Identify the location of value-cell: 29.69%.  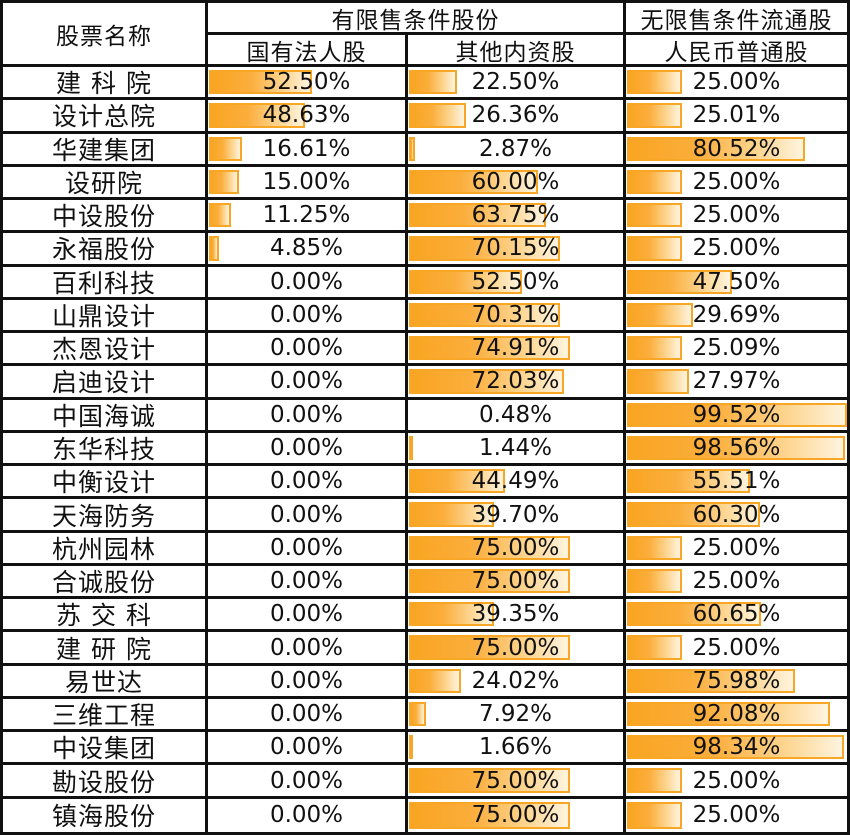
(736, 316).